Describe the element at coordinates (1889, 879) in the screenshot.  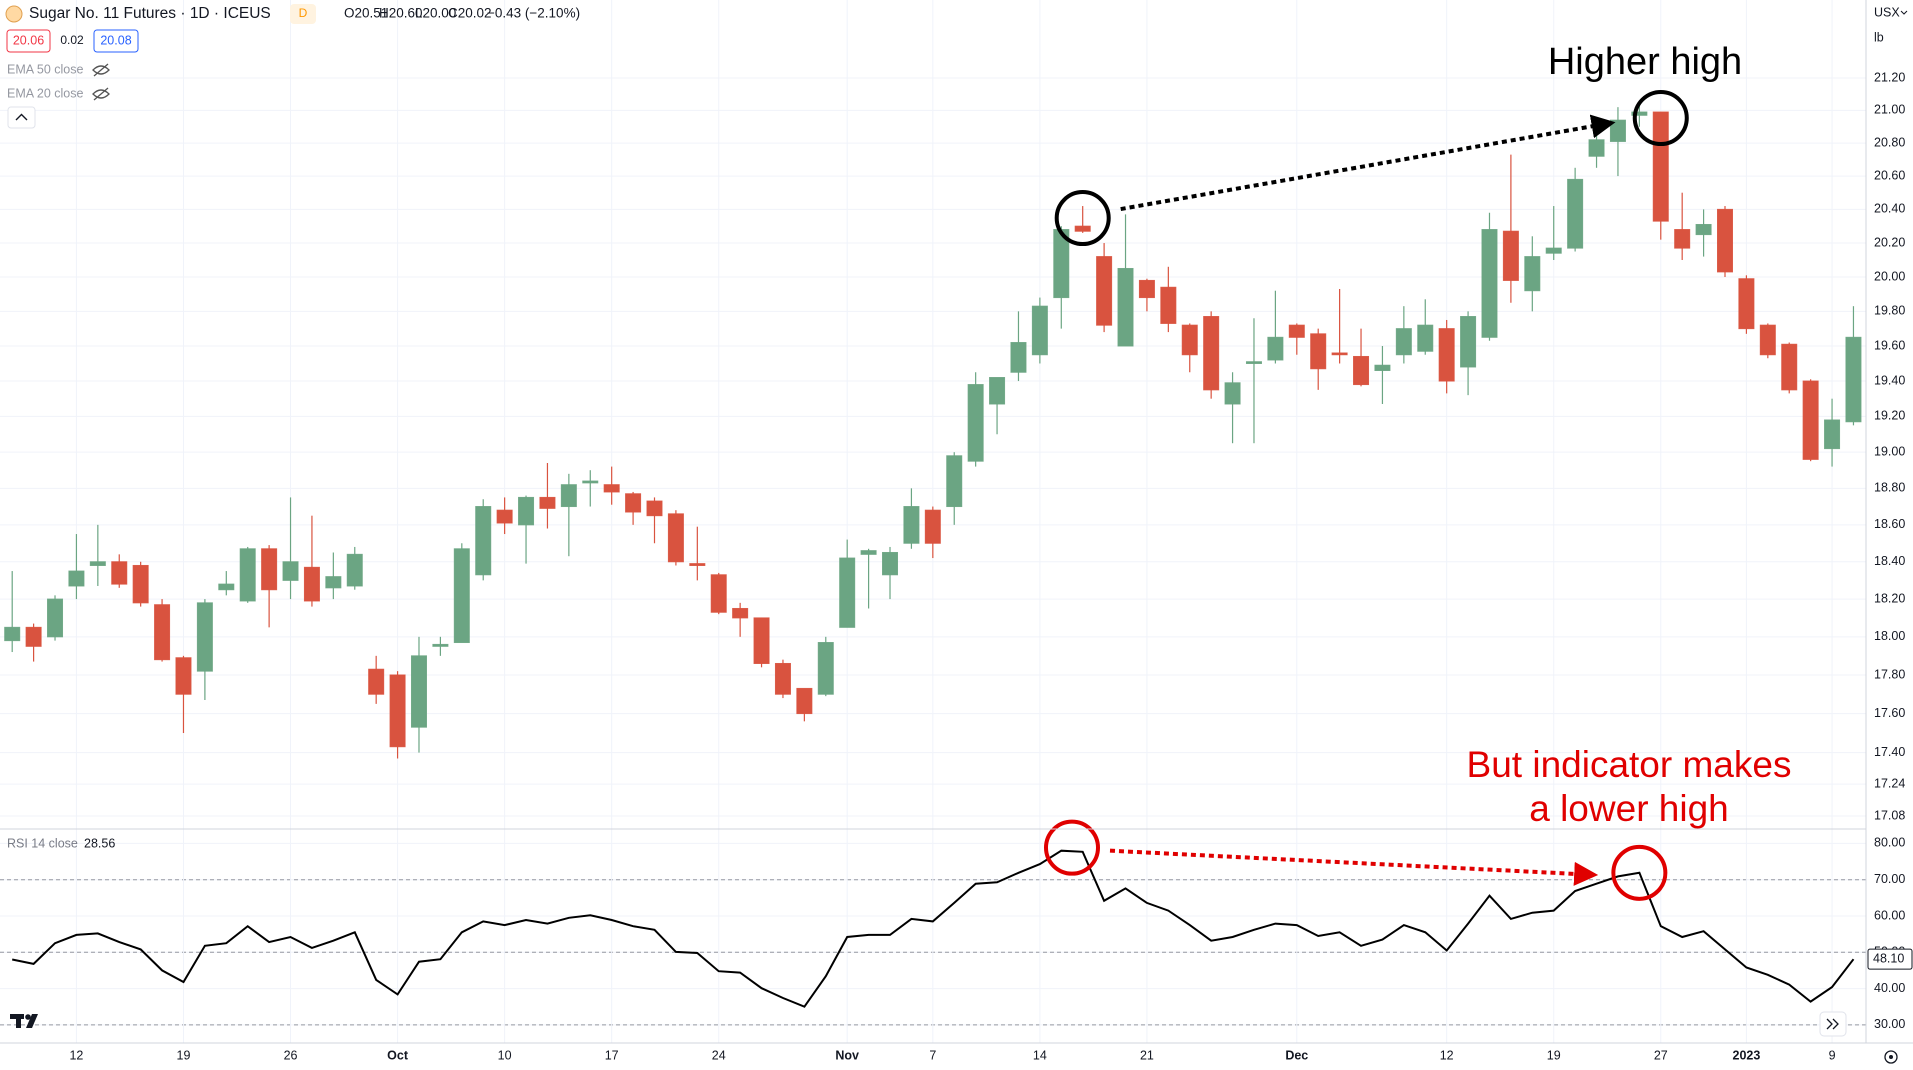
I see `y-tick-label: 70.00` at that location.